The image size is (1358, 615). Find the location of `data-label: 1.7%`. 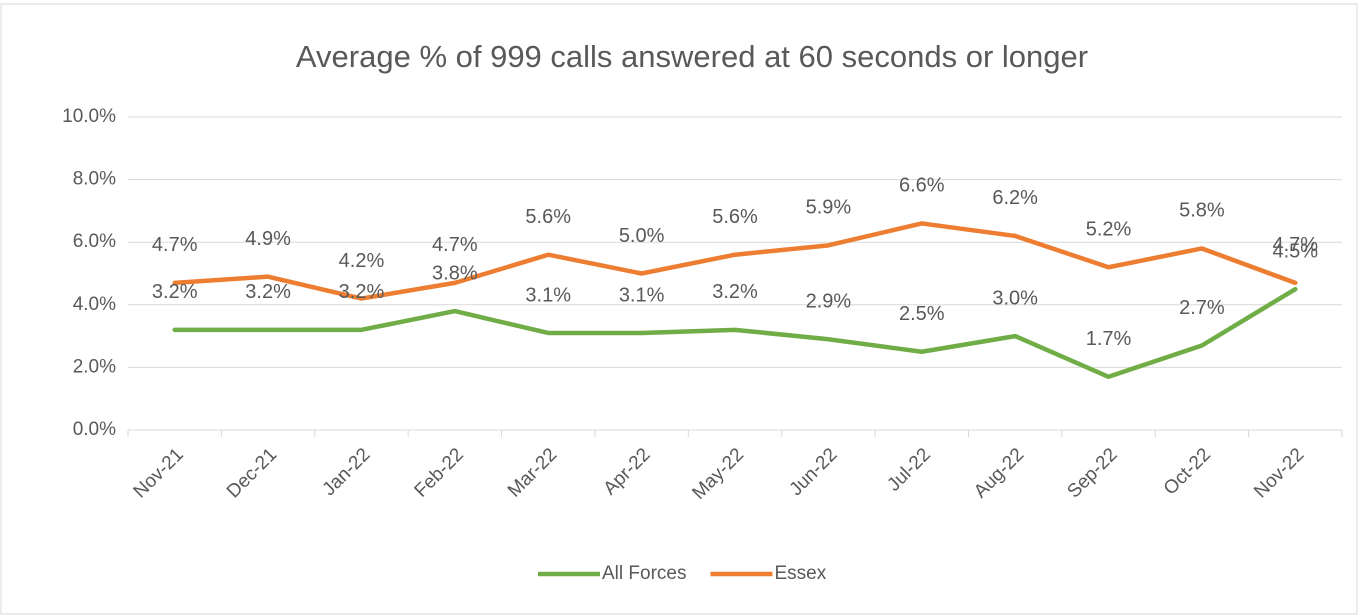

data-label: 1.7% is located at coordinates (1109, 339).